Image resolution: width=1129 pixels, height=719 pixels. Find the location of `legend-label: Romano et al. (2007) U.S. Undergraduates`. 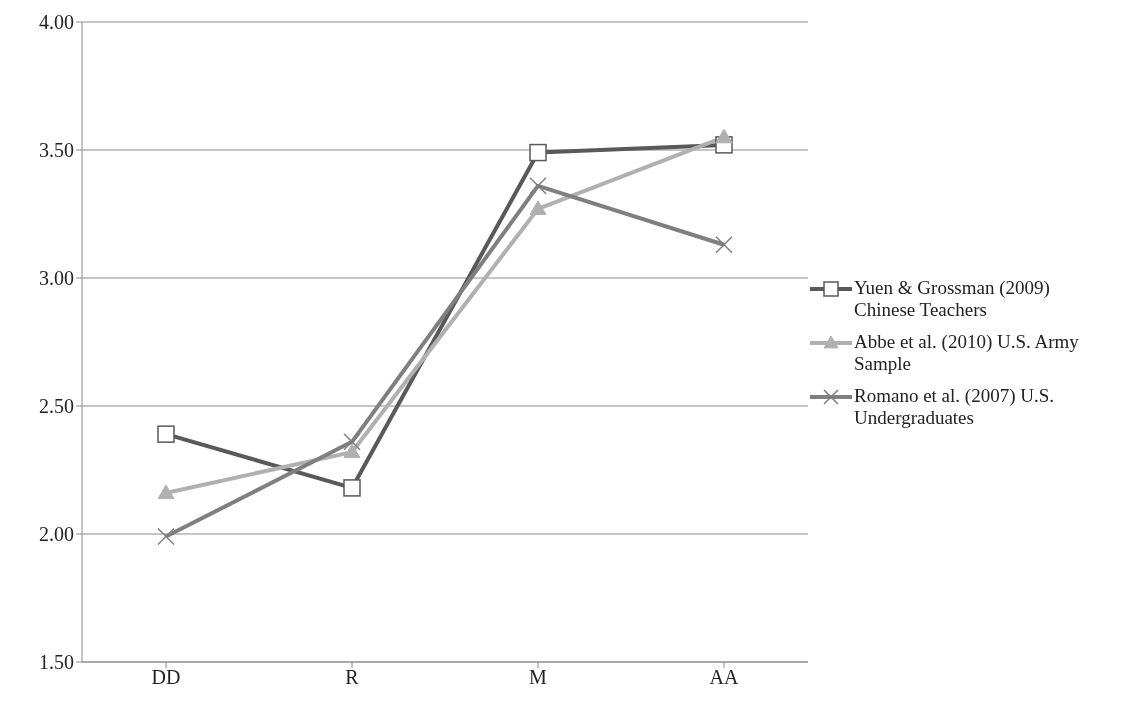

legend-label: Romano et al. (2007) U.S. Undergraduates is located at coordinates (954, 407).